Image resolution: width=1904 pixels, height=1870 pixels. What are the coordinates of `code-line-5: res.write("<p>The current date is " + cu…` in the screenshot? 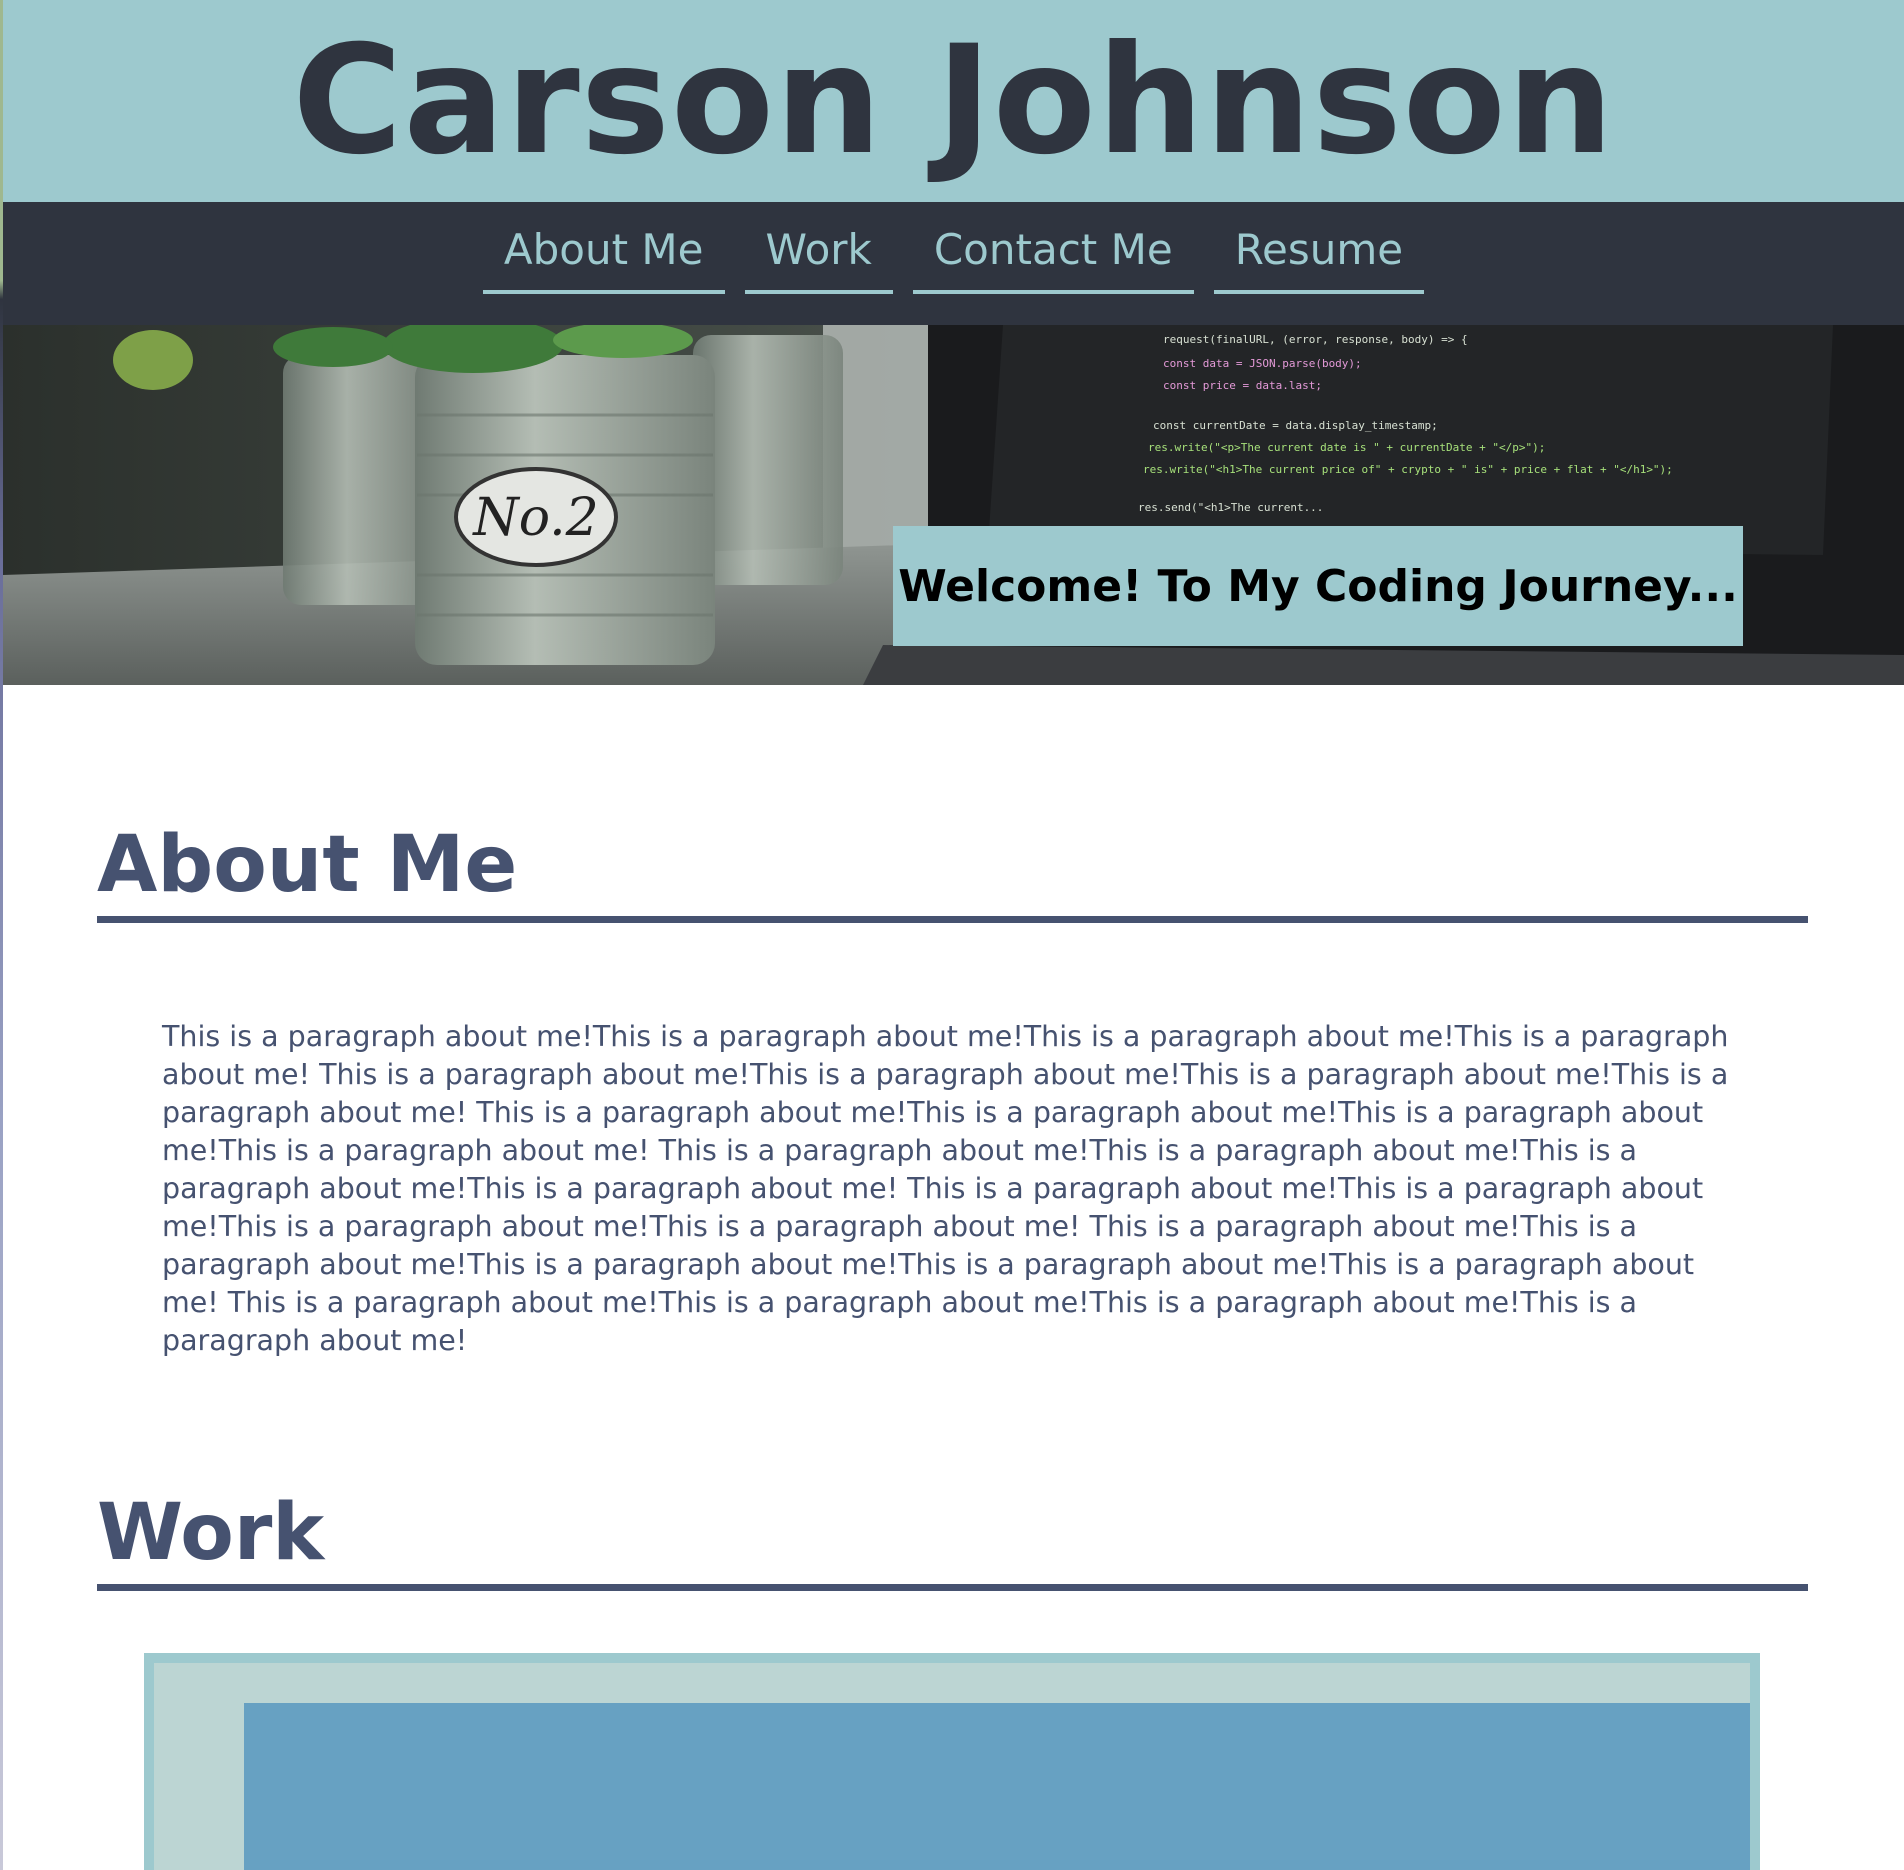 It's located at (1346, 447).